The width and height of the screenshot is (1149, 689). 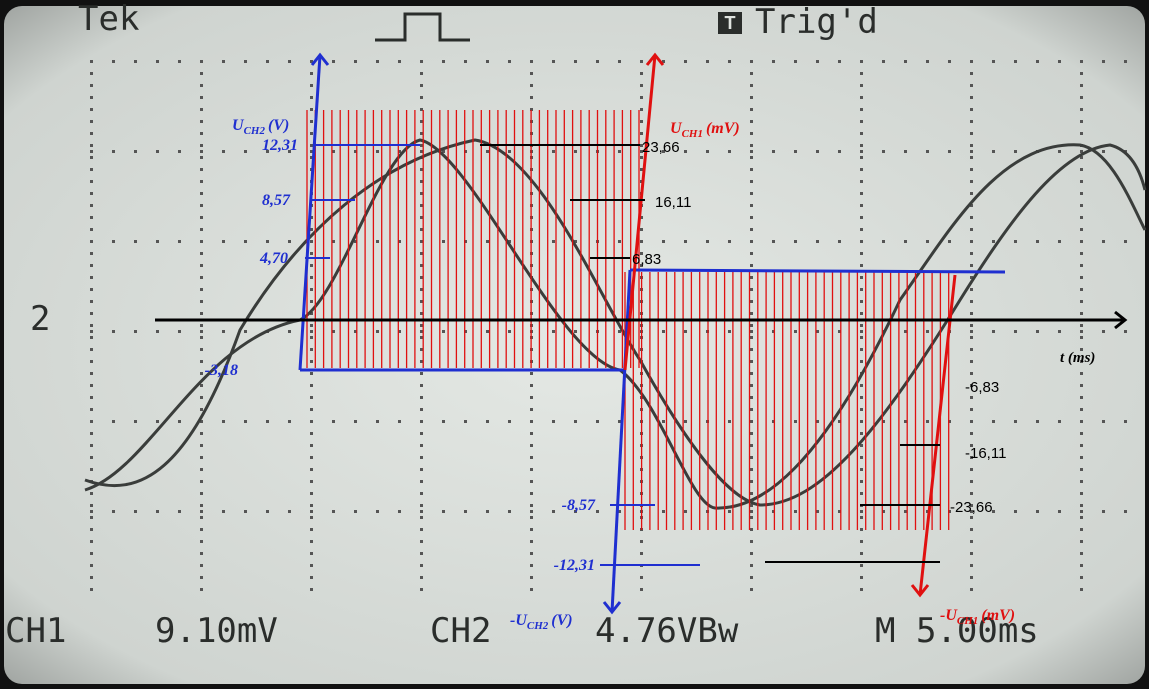 What do you see at coordinates (661, 147) in the screenshot?
I see `ch1-level-label: 23,66` at bounding box center [661, 147].